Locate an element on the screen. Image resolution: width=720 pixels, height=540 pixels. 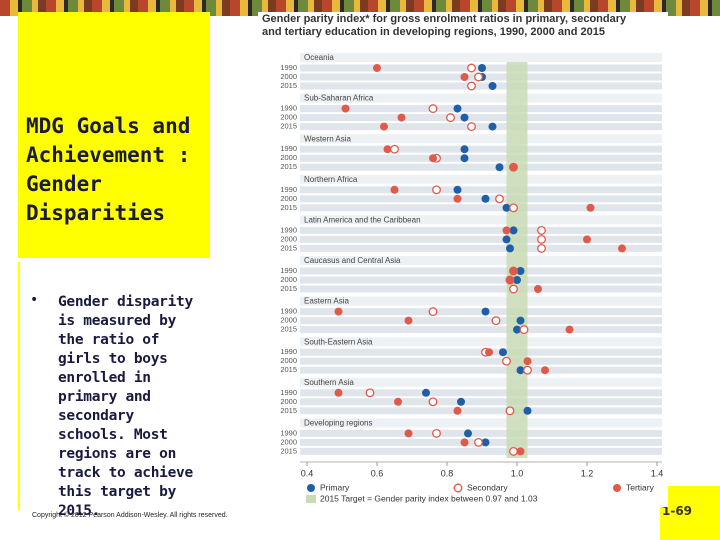
region-label: Sub-Saharan Africa is located at coordinates (339, 98).